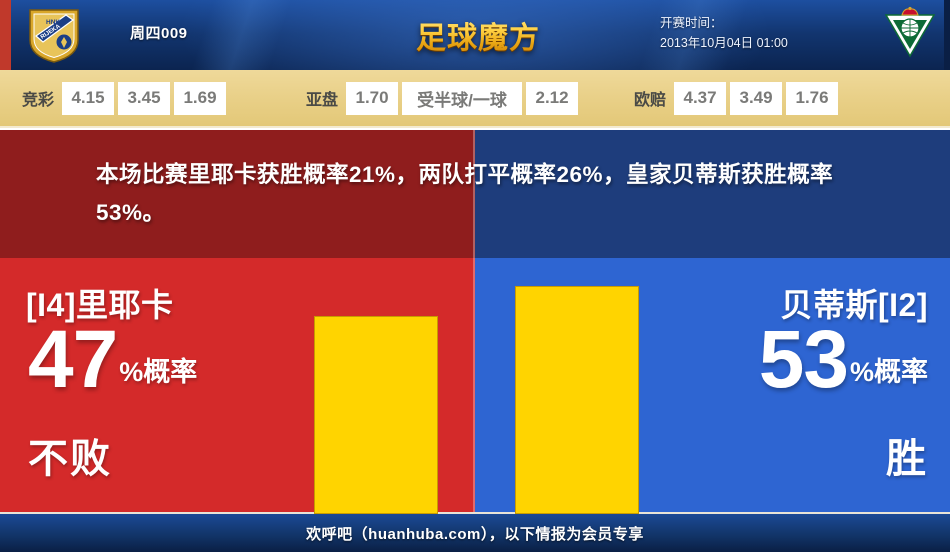  Describe the element at coordinates (372, 98) in the screenshot. I see `odds-cell-yapan-home: 1.70` at that location.